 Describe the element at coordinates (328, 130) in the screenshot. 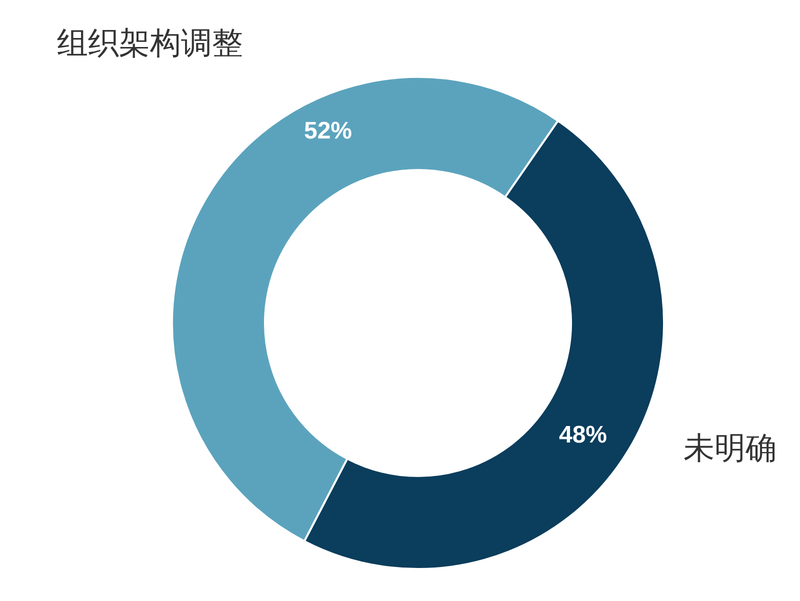

I see `data-label: 52%` at that location.